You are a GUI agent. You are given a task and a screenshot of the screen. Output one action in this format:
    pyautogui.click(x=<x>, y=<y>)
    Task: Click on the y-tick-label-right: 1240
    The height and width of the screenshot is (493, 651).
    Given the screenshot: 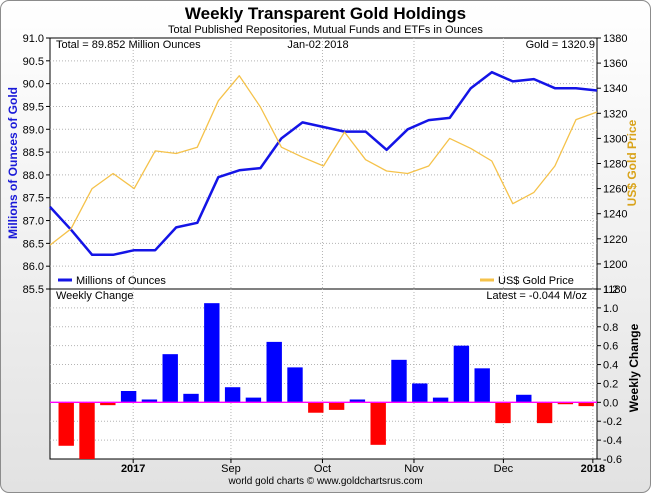 What is the action you would take?
    pyautogui.click(x=615, y=215)
    